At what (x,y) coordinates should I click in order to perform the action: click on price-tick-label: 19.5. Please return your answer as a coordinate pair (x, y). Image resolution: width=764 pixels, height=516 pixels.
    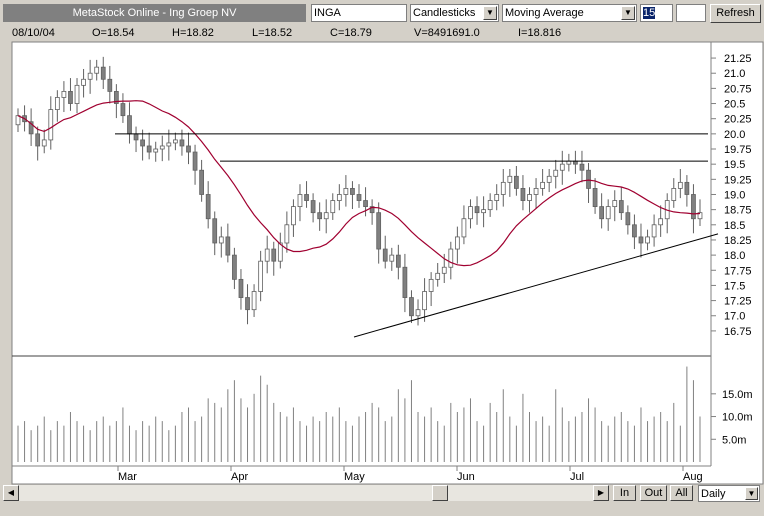
    Looking at the image, I should click on (734, 165).